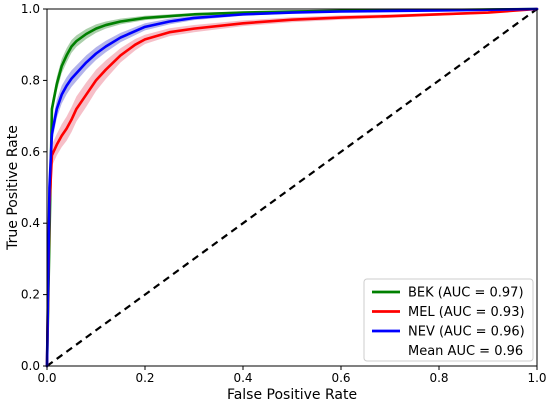 The image size is (550, 401). I want to click on x-tick-label: 0.2, so click(144, 378).